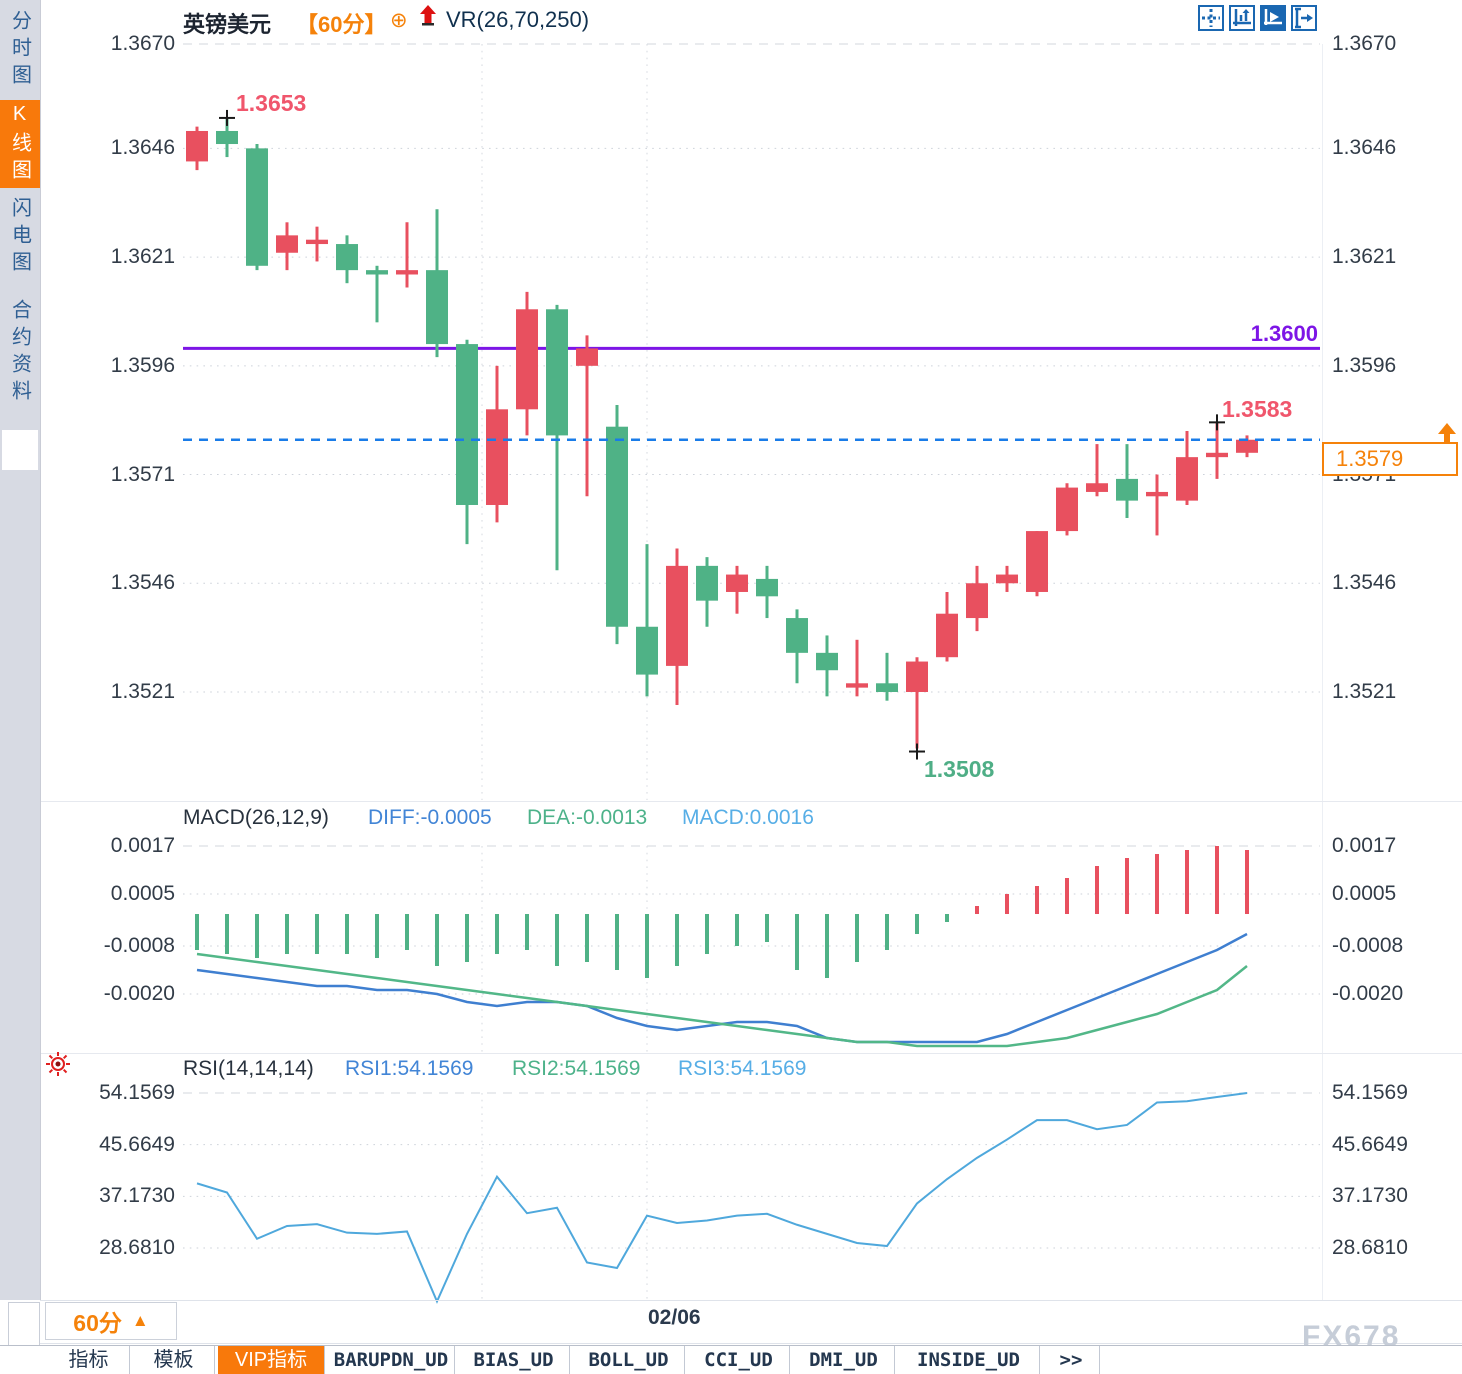  I want to click on circle-plus-icon: ⊕, so click(399, 20).